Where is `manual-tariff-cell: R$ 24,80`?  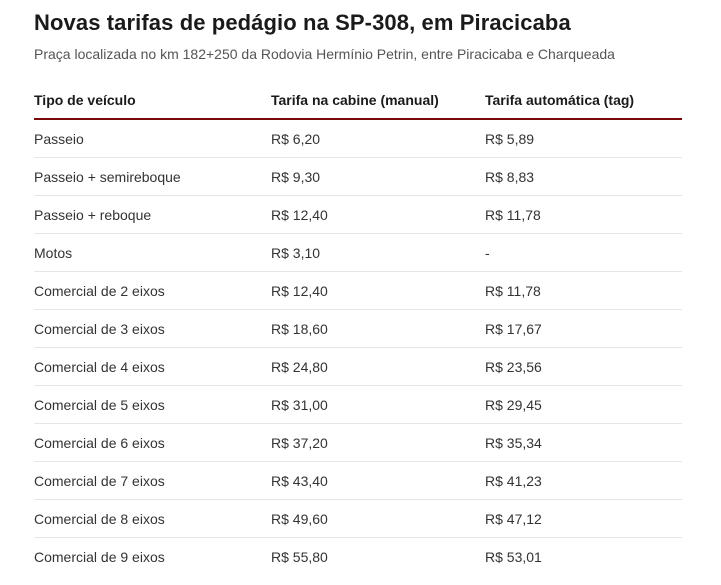
manual-tariff-cell: R$ 24,80 is located at coordinates (378, 366).